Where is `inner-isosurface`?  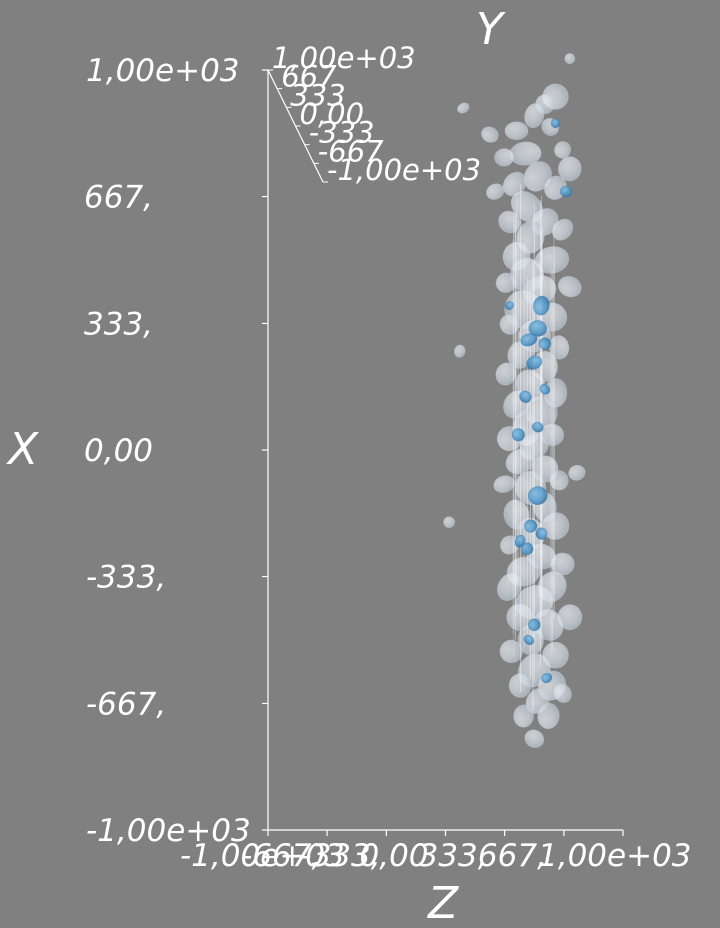
inner-isosurface is located at coordinates (538, 401).